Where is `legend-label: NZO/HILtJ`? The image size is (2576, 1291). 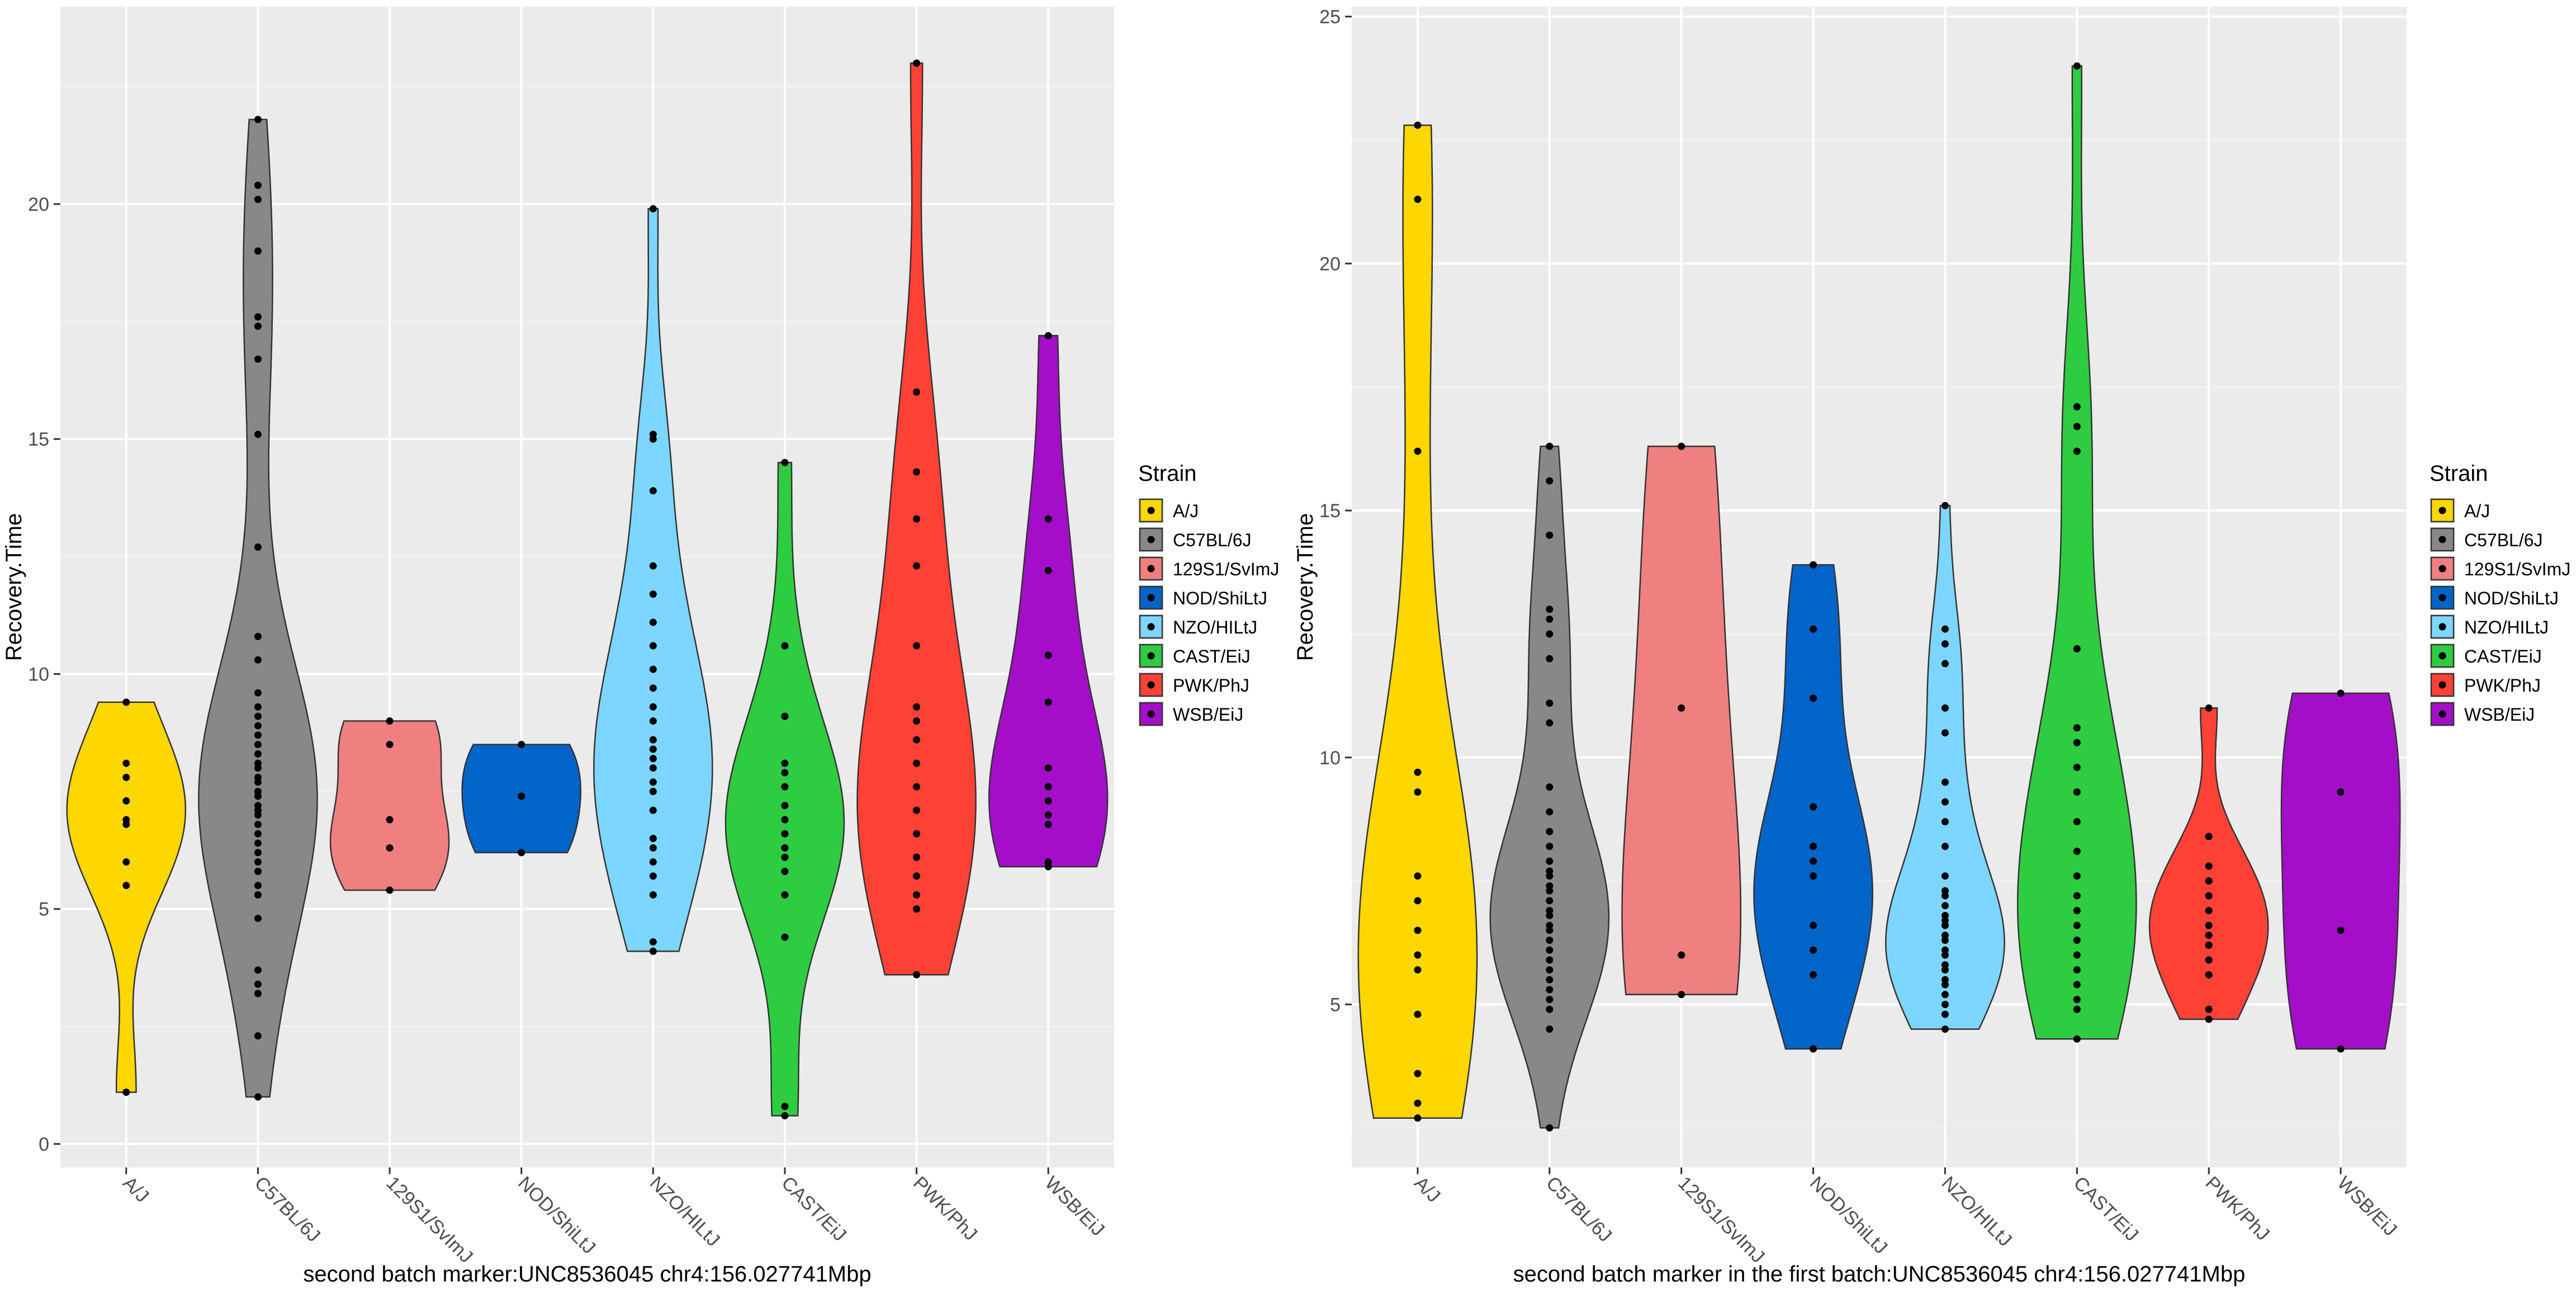
legend-label: NZO/HILtJ is located at coordinates (1215, 627).